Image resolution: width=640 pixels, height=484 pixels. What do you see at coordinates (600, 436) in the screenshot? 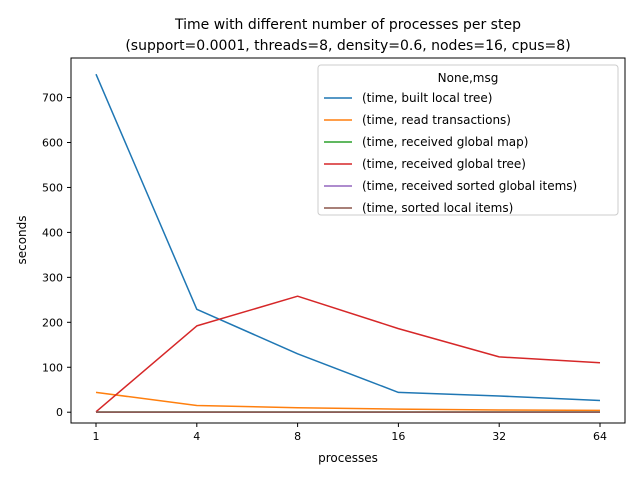
I see `x-tick-label: 64` at bounding box center [600, 436].